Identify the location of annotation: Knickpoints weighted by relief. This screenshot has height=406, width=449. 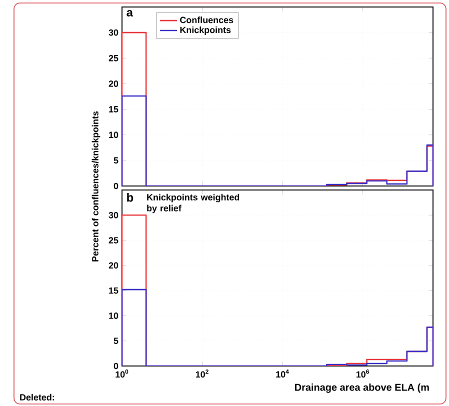
(193, 204).